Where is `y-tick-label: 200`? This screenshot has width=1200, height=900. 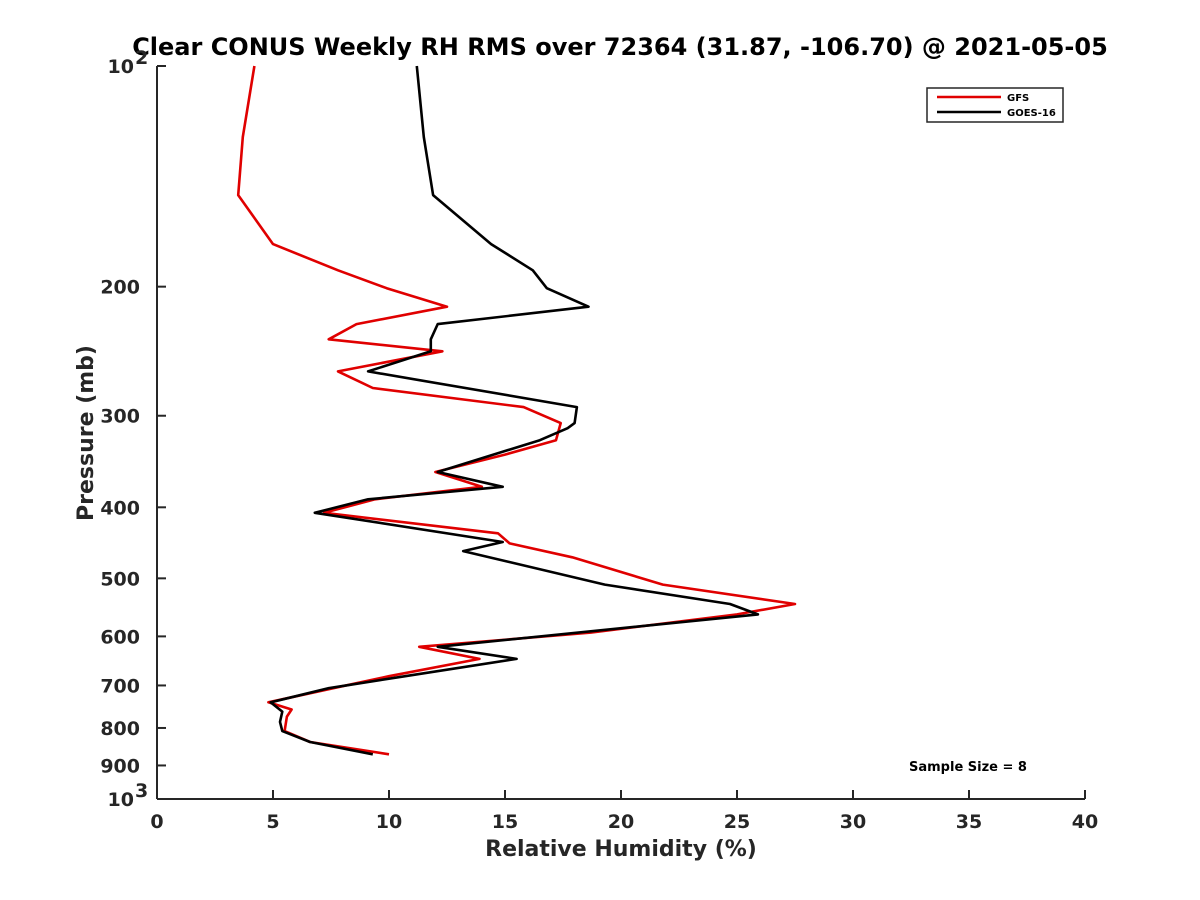 y-tick-label: 200 is located at coordinates (120, 288).